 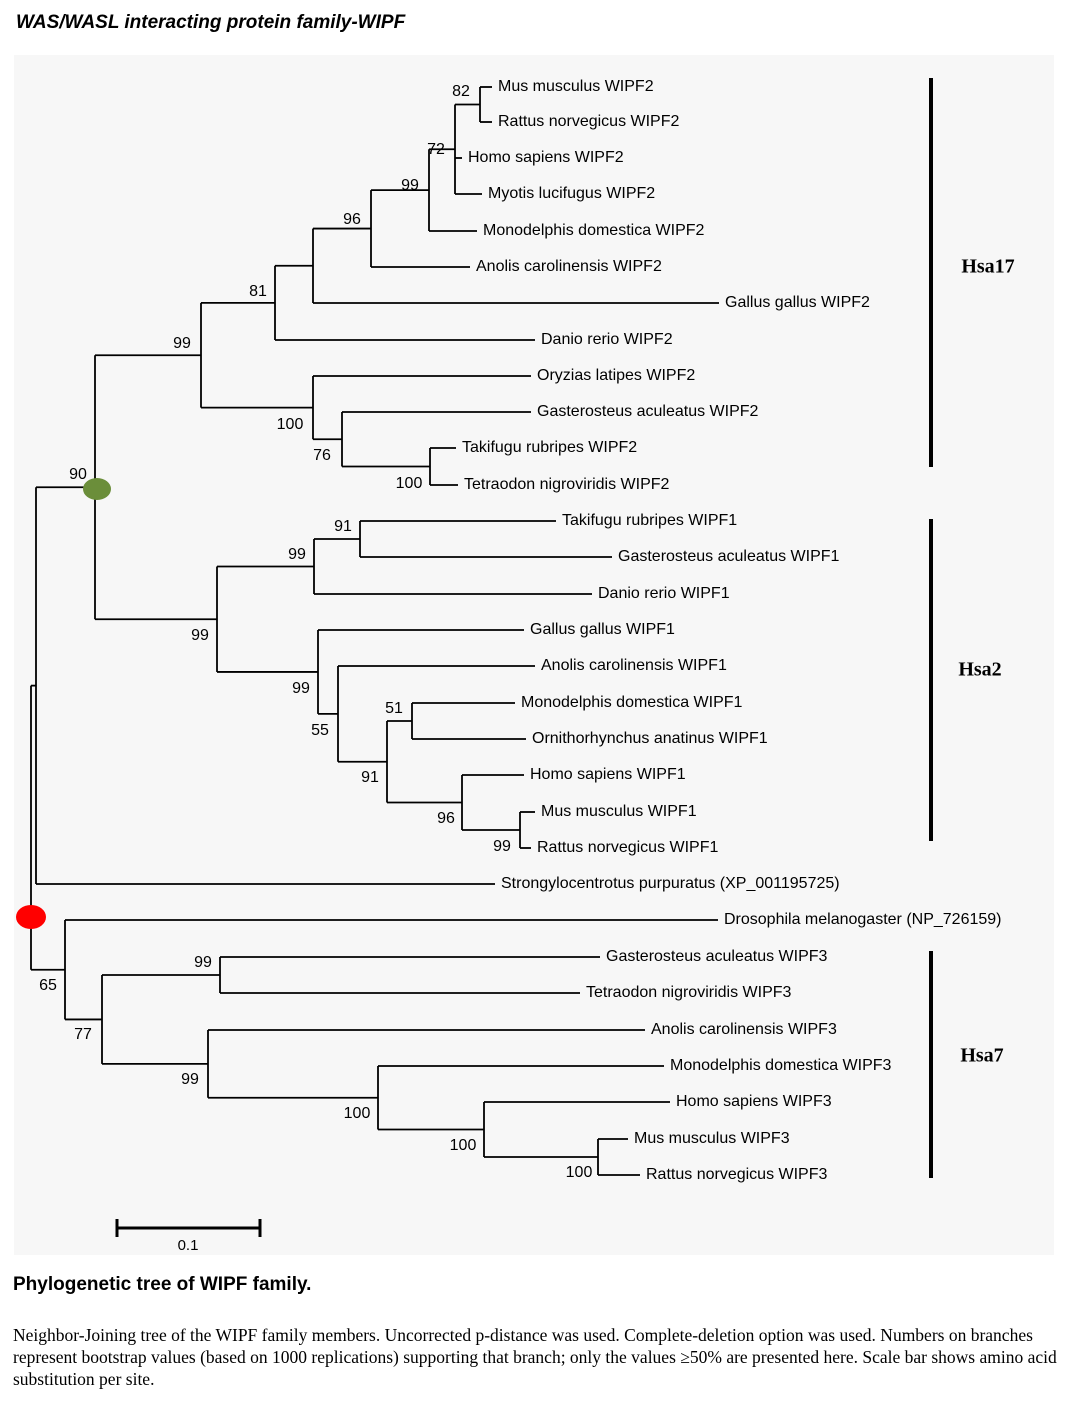 I want to click on group-label: Hsa2, so click(x=979, y=670).